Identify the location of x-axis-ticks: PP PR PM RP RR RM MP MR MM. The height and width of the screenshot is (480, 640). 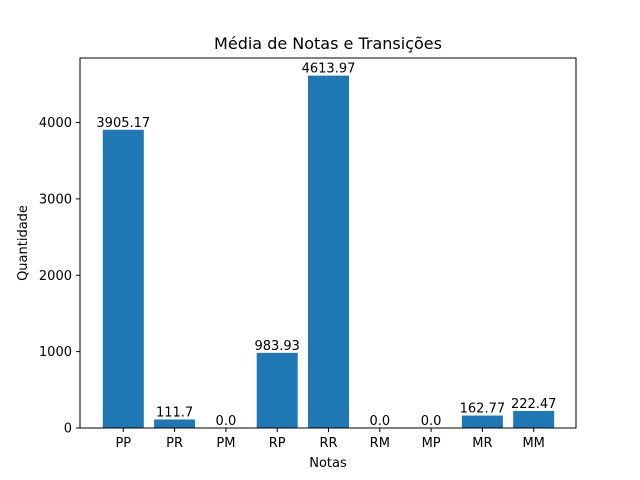
(330, 439).